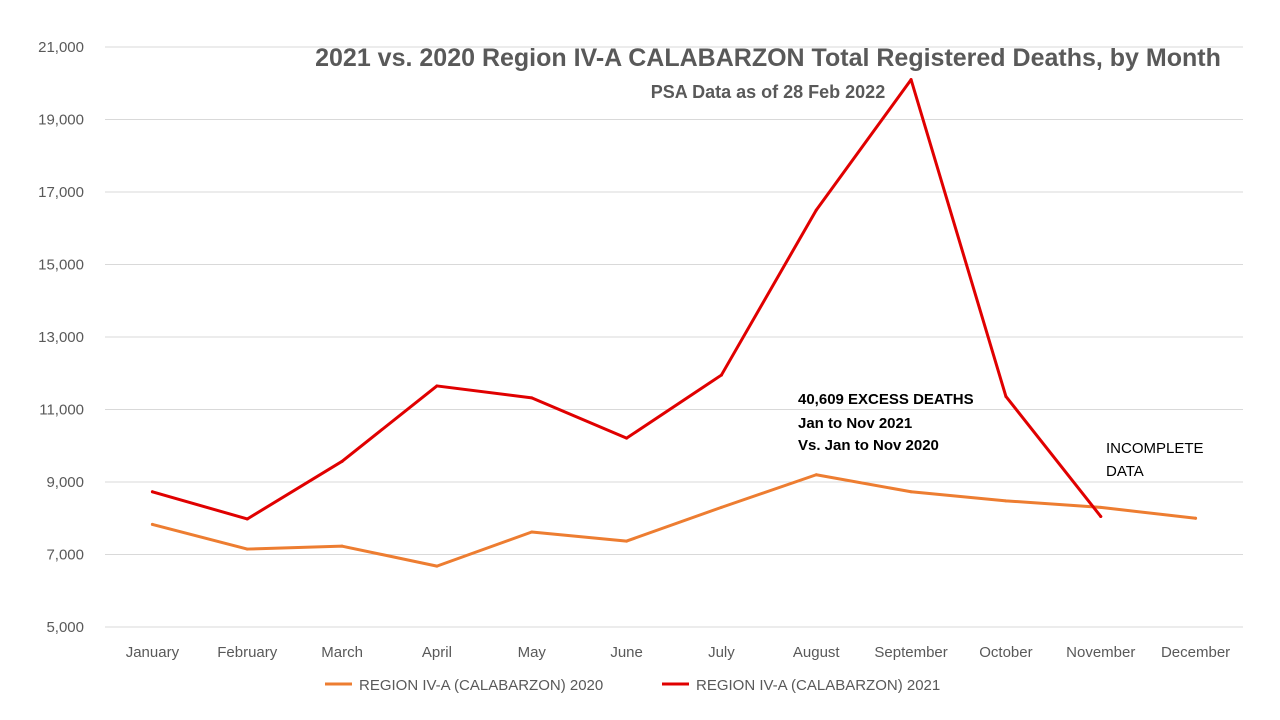 This screenshot has height=720, width=1280. What do you see at coordinates (65, 482) in the screenshot?
I see `y-tick-label: 9,000` at bounding box center [65, 482].